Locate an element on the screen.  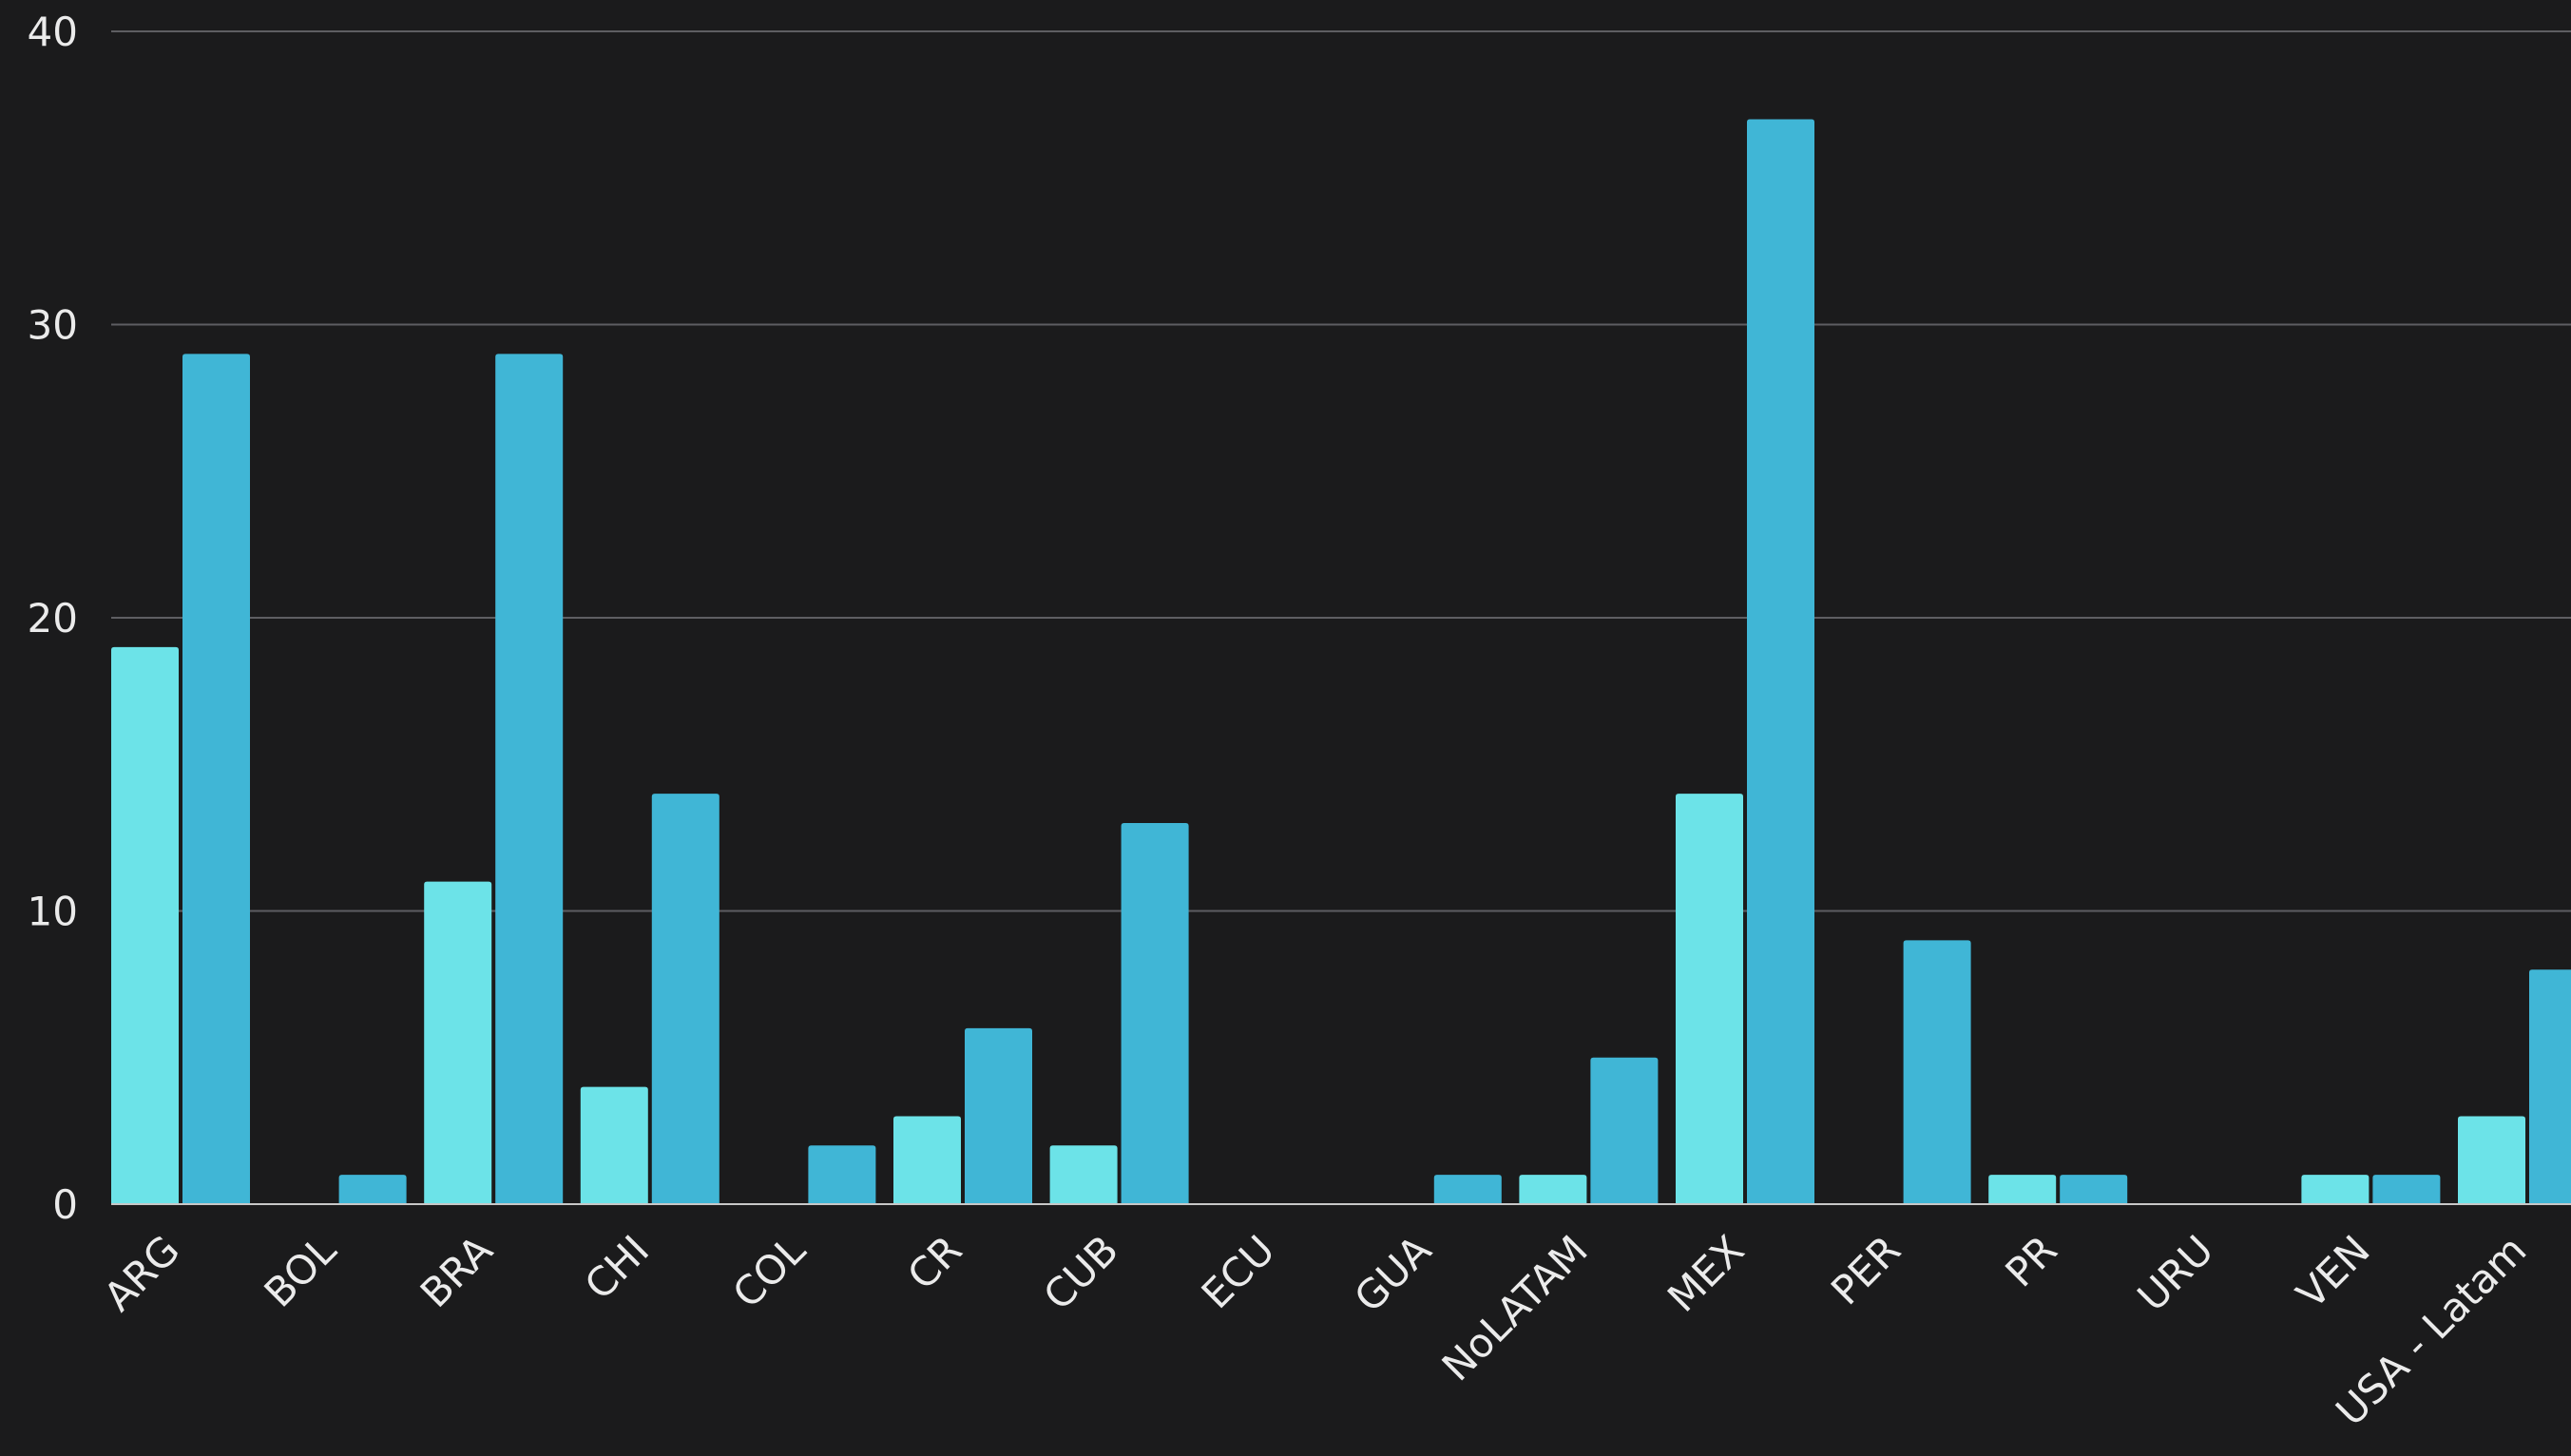
y-tick-label: 30 is located at coordinates (53, 325).